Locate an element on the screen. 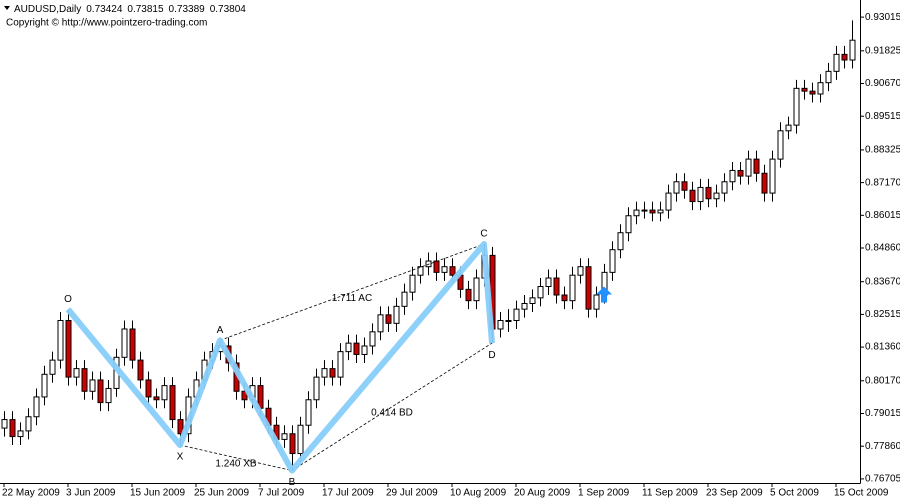  y-tick-label: 0.93015 is located at coordinates (882, 17).